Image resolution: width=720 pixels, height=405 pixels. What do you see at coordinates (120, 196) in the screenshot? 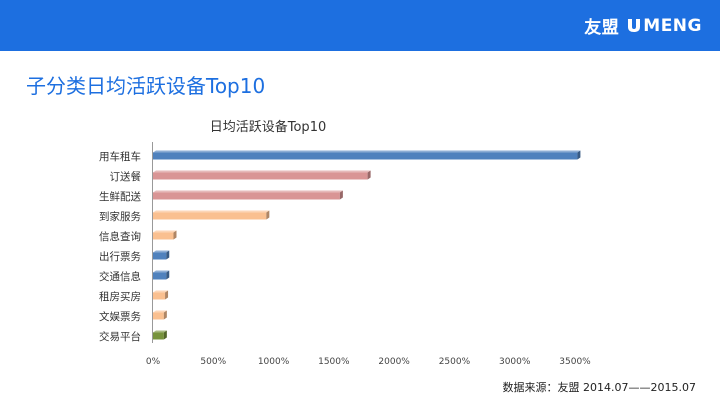
I see `category-label: 生鲜配送` at bounding box center [120, 196].